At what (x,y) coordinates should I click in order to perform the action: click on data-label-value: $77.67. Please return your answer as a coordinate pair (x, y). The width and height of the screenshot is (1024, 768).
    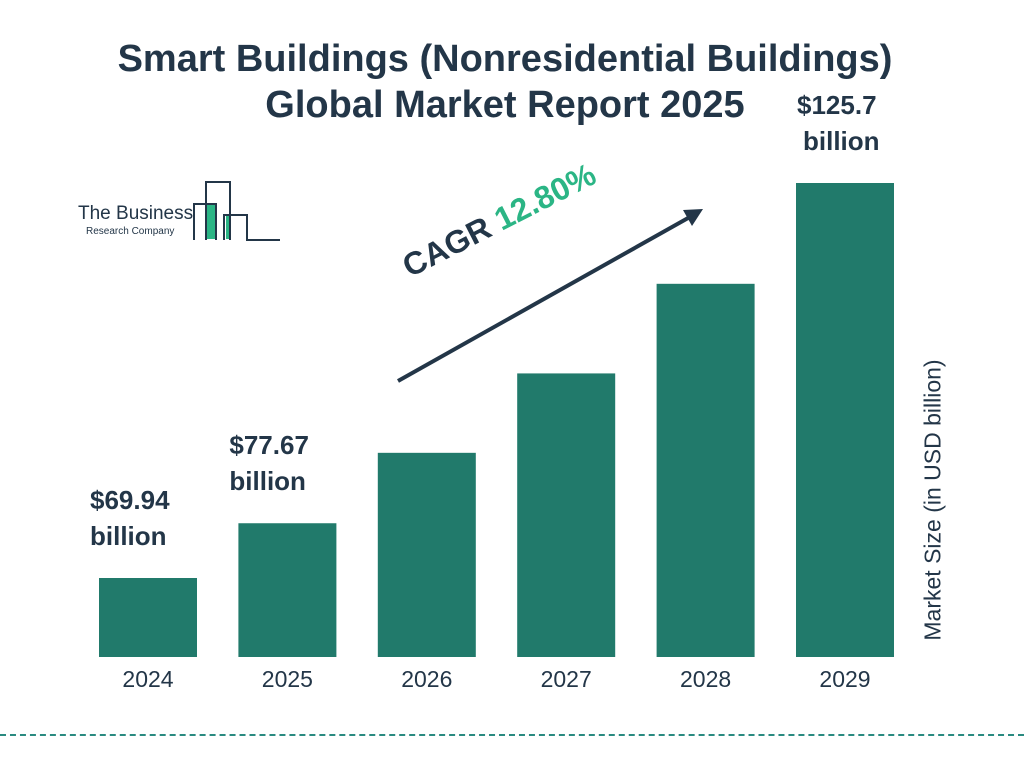
    Looking at the image, I should click on (269, 445).